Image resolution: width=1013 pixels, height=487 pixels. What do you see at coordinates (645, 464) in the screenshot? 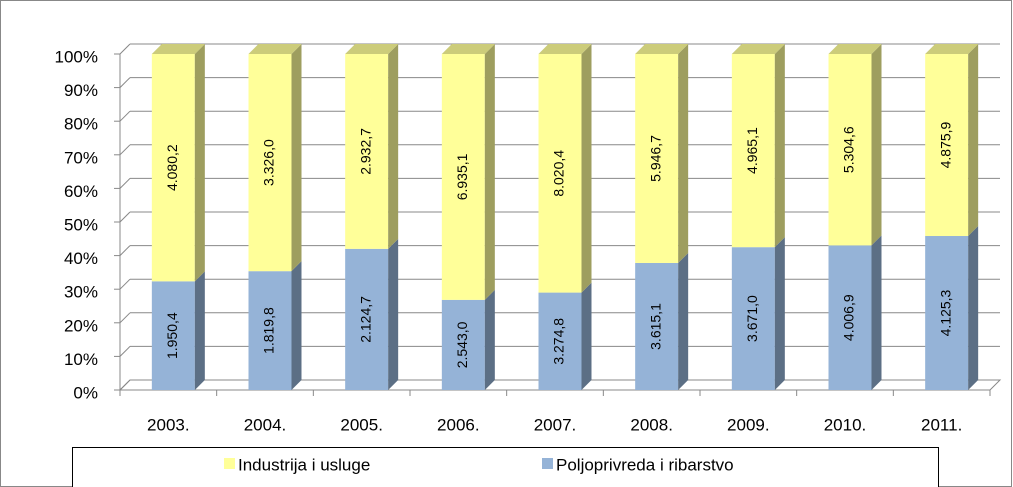
I see `legend-label: Poljoprivreda i ribarstvo` at bounding box center [645, 464].